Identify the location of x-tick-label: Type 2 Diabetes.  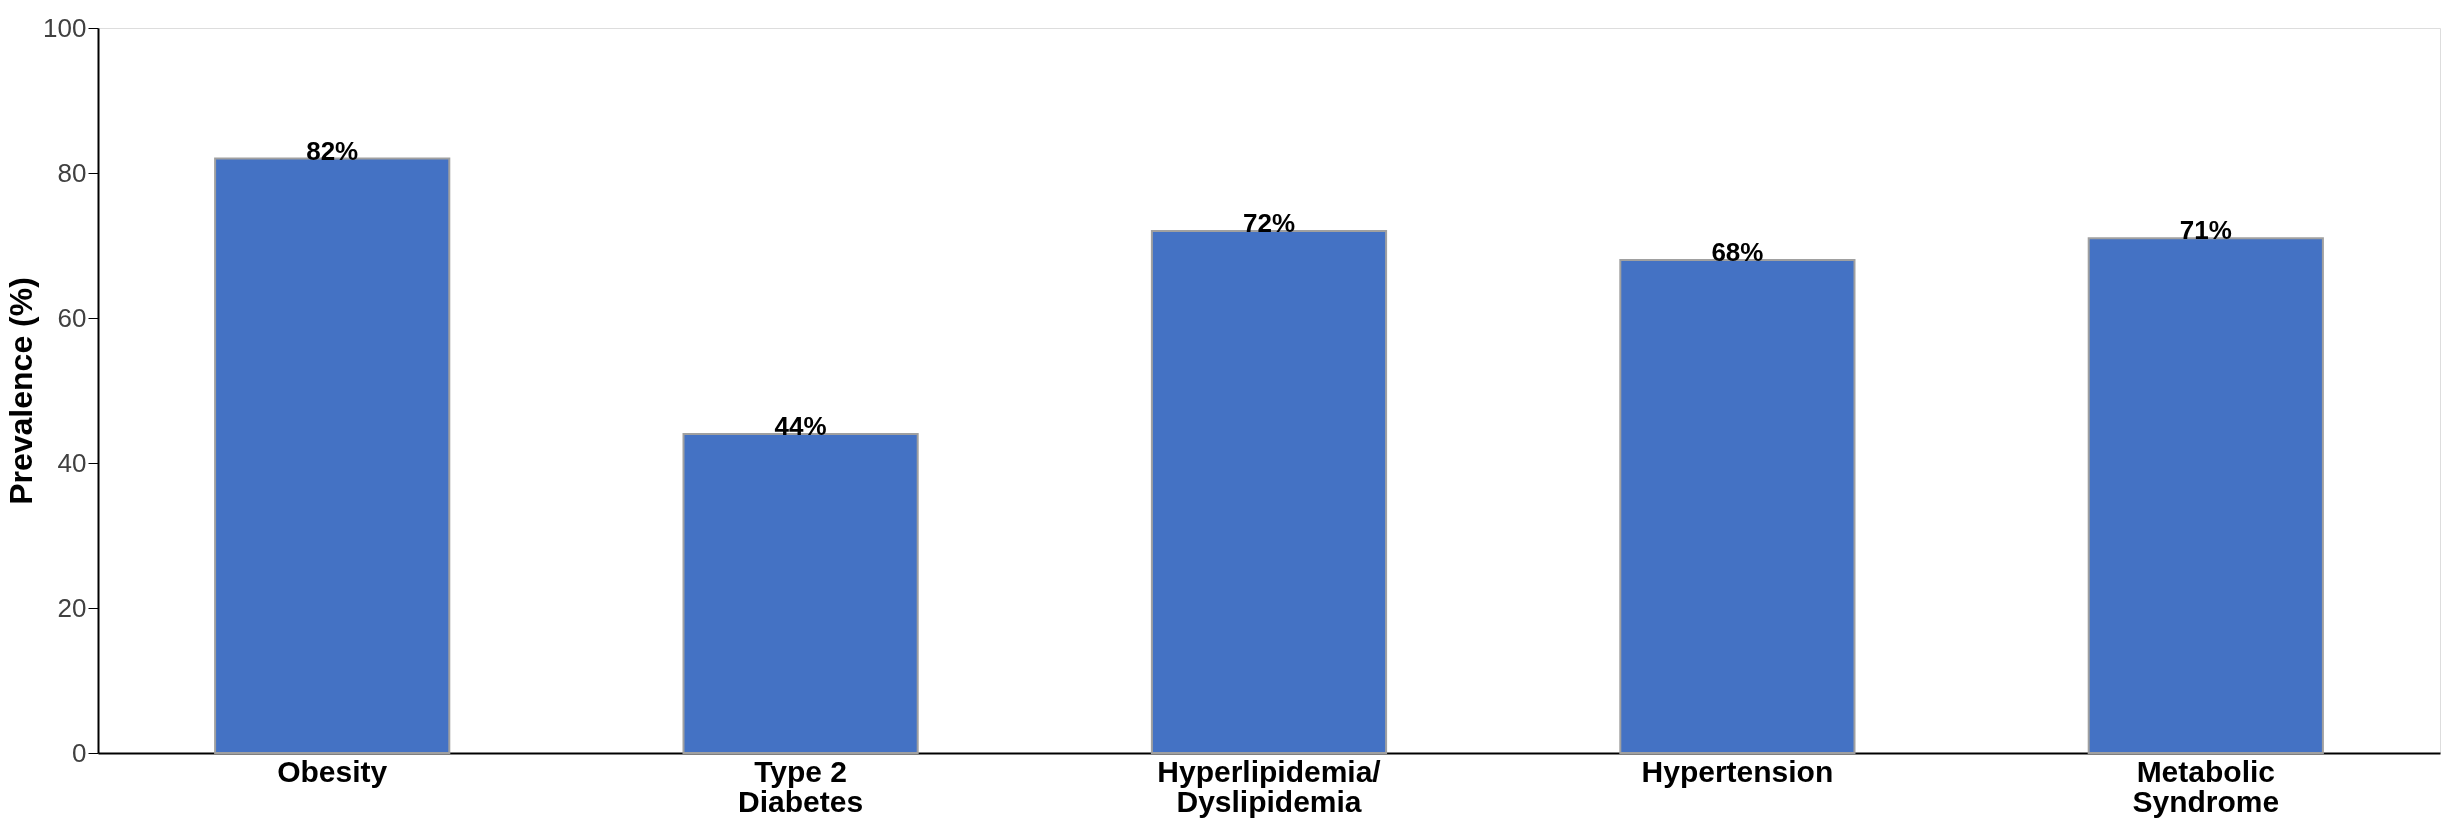
(801, 786).